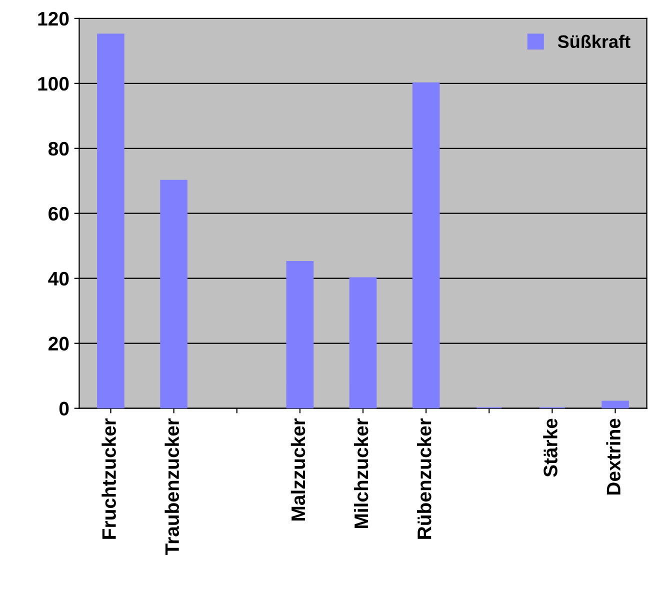 The image size is (660, 614). I want to click on y-tick-label: 0, so click(64, 409).